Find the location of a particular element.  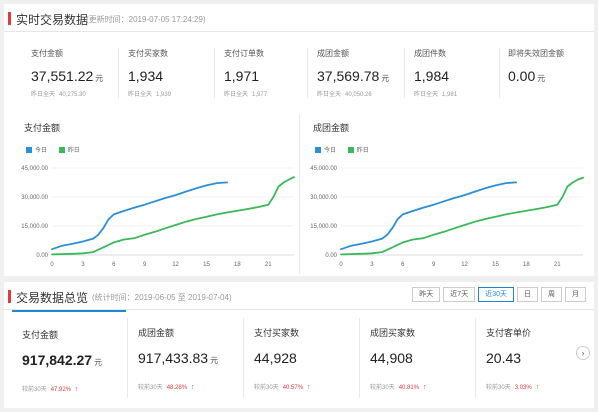

range-yesterday-button: 昨天 is located at coordinates (426, 294).